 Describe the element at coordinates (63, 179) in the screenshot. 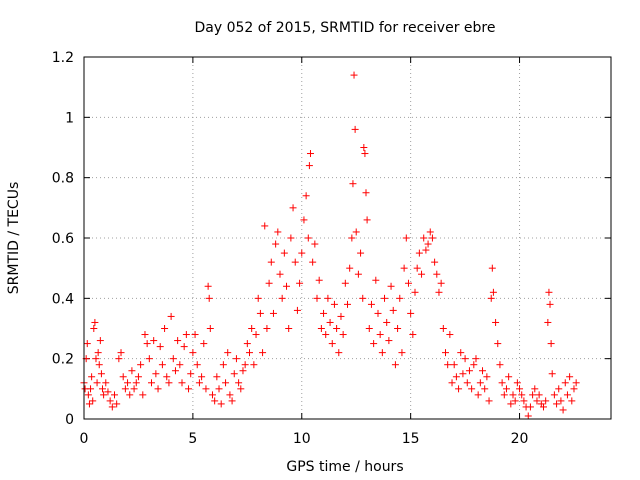

I see `y-tick-label: 0.8` at that location.